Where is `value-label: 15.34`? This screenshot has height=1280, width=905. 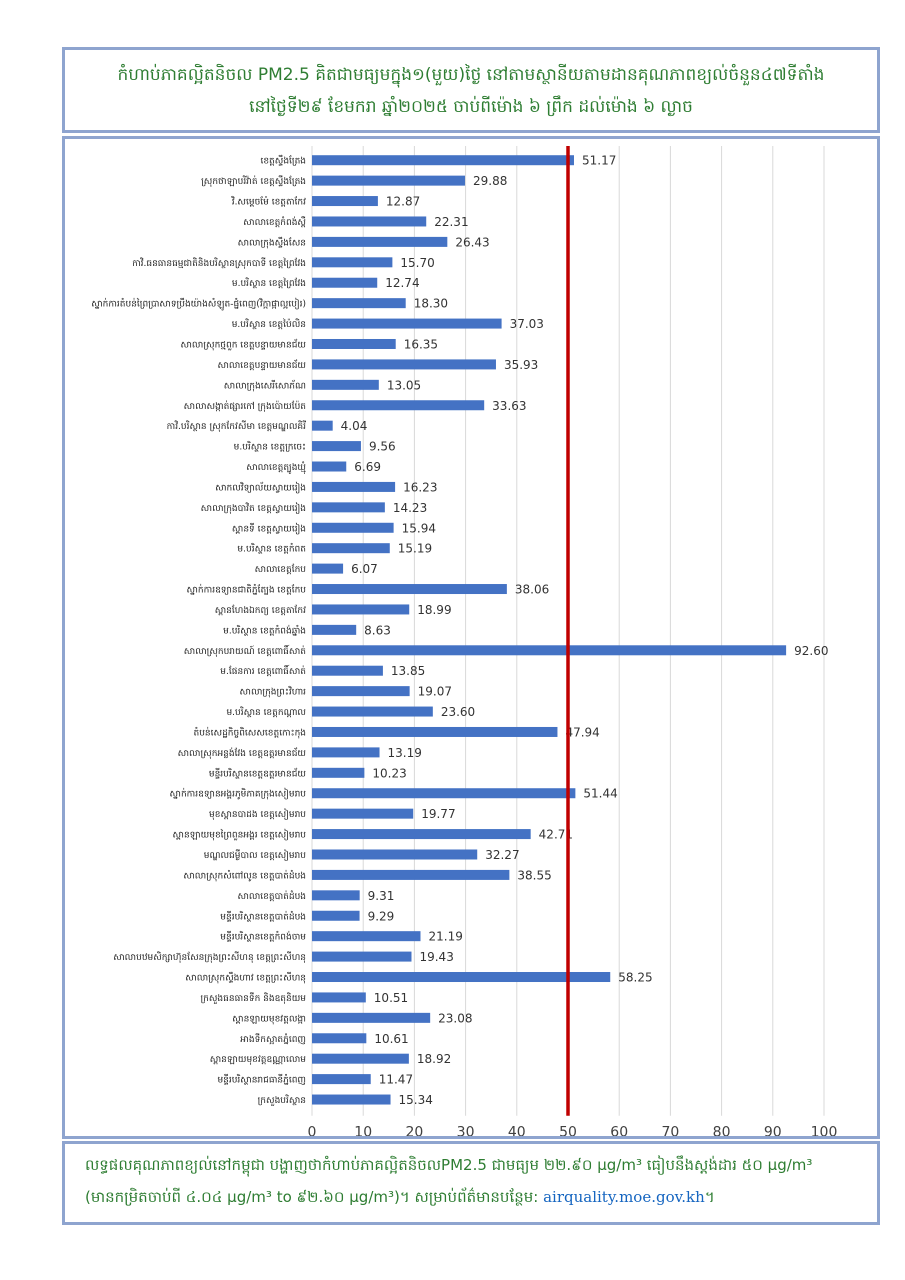
value-label: 15.34 is located at coordinates (416, 1100).